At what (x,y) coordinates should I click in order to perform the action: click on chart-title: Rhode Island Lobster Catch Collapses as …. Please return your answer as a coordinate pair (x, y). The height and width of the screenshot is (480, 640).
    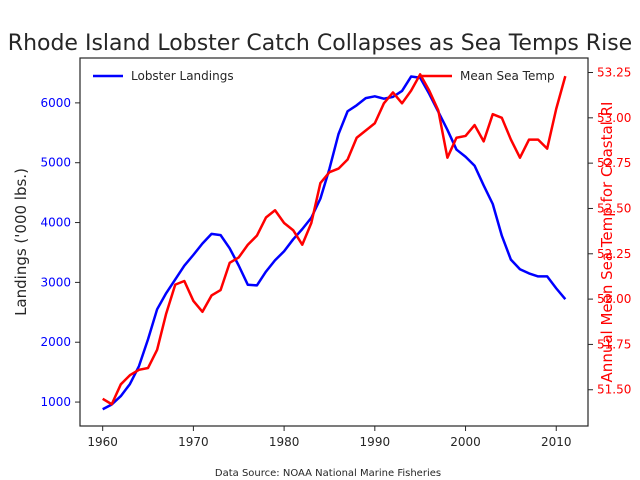
    Looking at the image, I should click on (320, 43).